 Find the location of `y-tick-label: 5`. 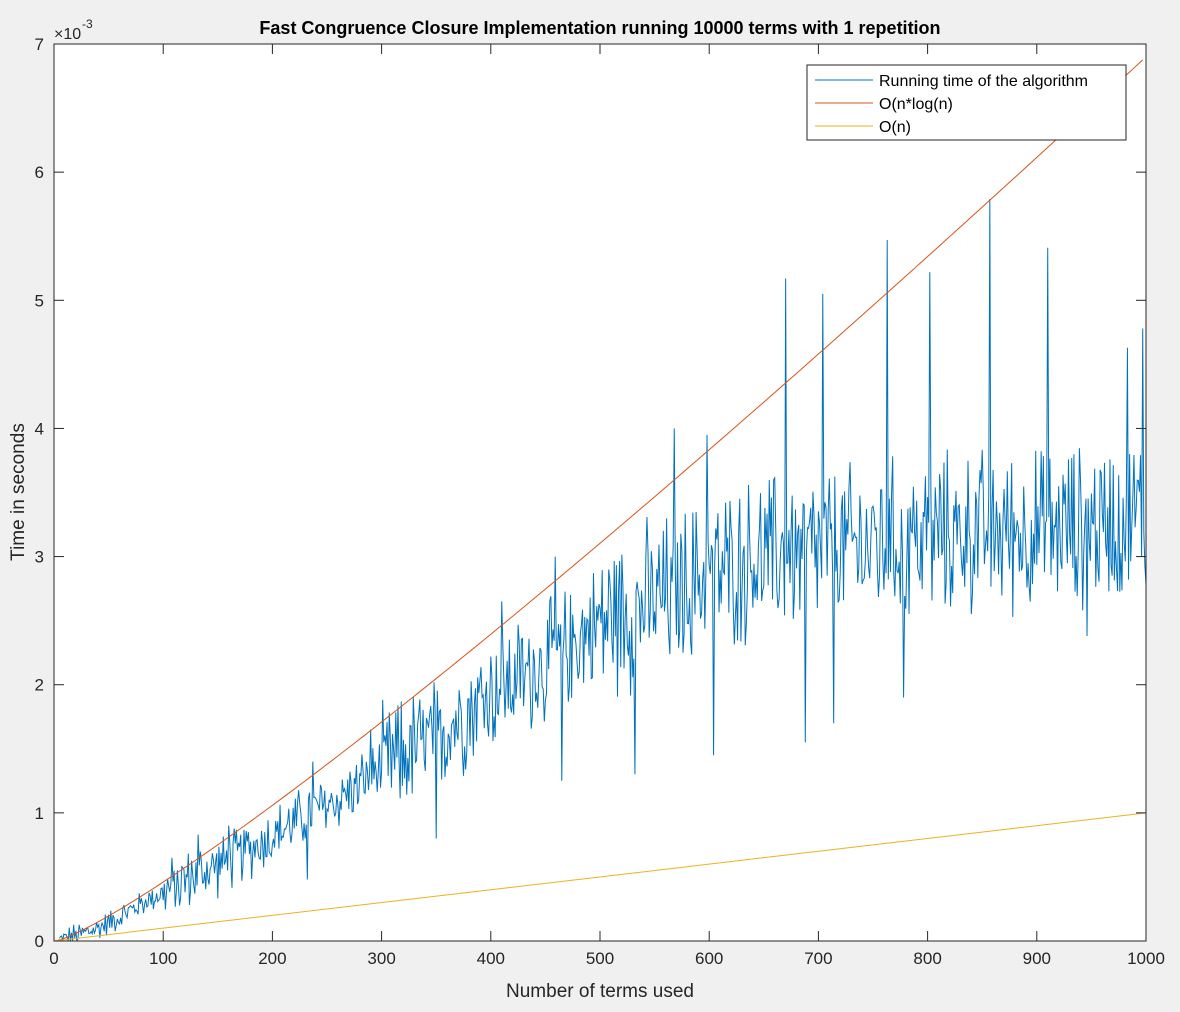

y-tick-label: 5 is located at coordinates (39, 300).